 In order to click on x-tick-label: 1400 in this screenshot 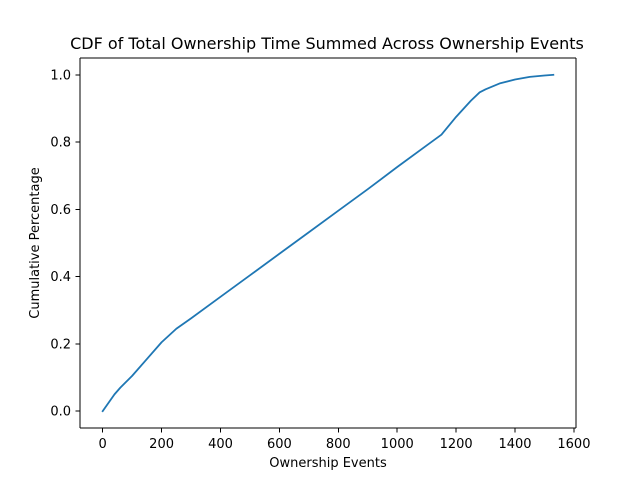, I will do `click(514, 444)`.